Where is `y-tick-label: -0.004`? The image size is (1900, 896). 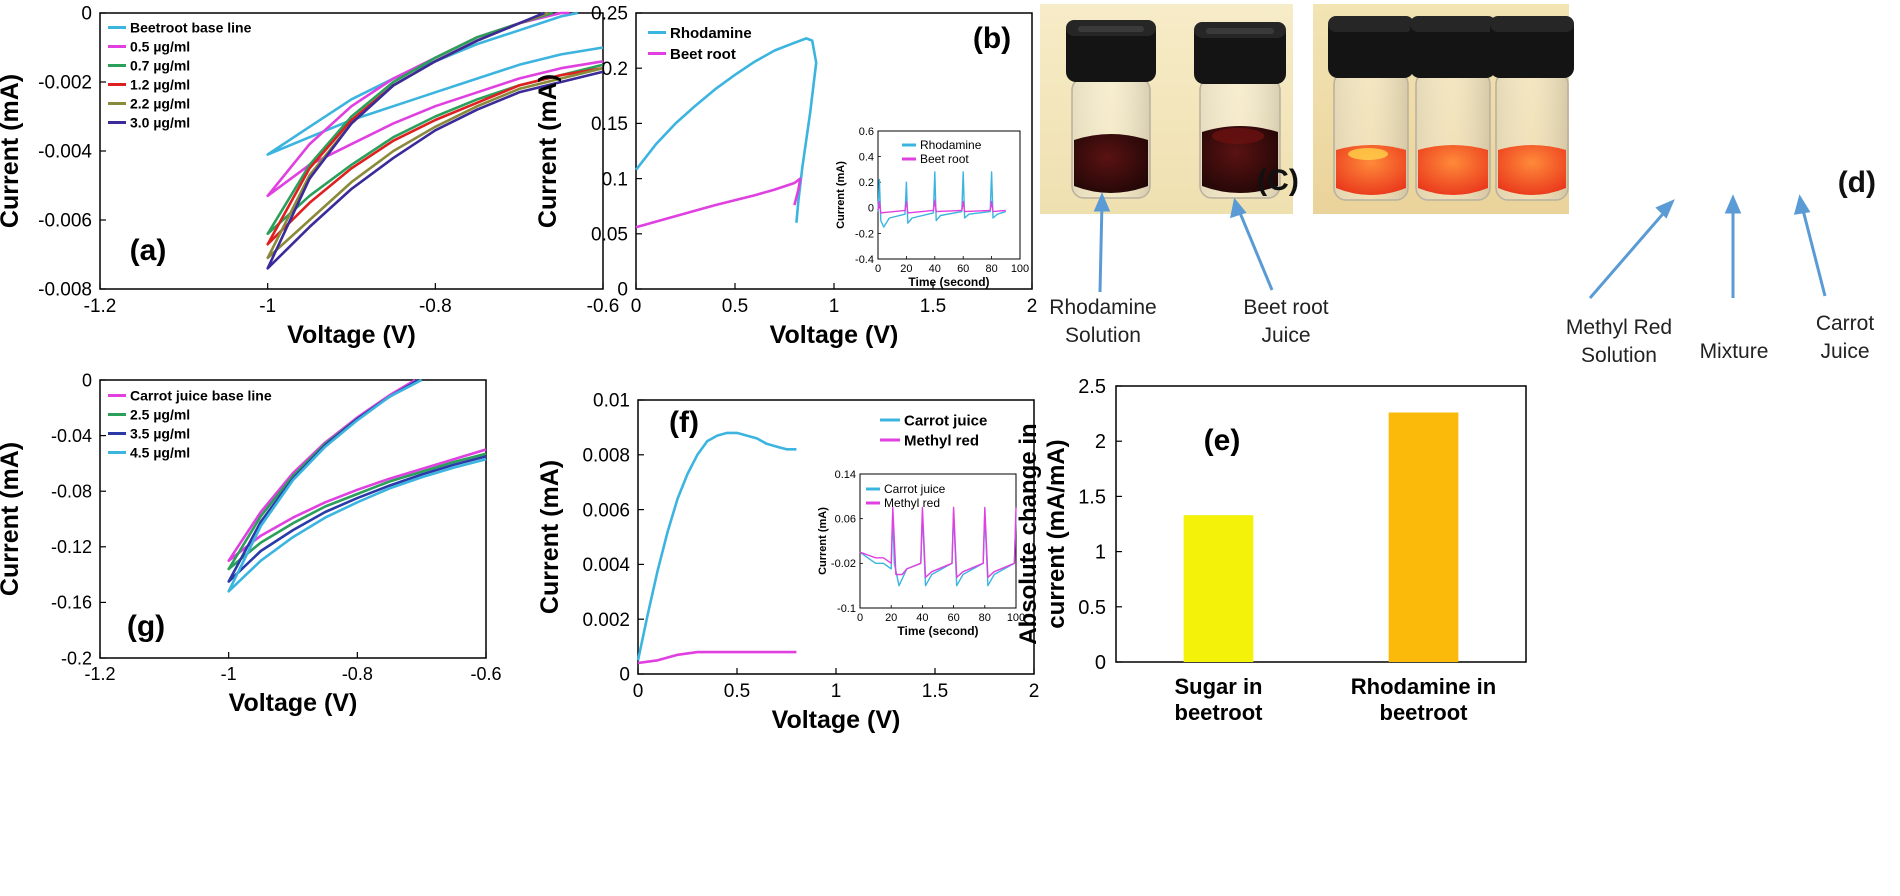 y-tick-label: -0.004 is located at coordinates (65, 152).